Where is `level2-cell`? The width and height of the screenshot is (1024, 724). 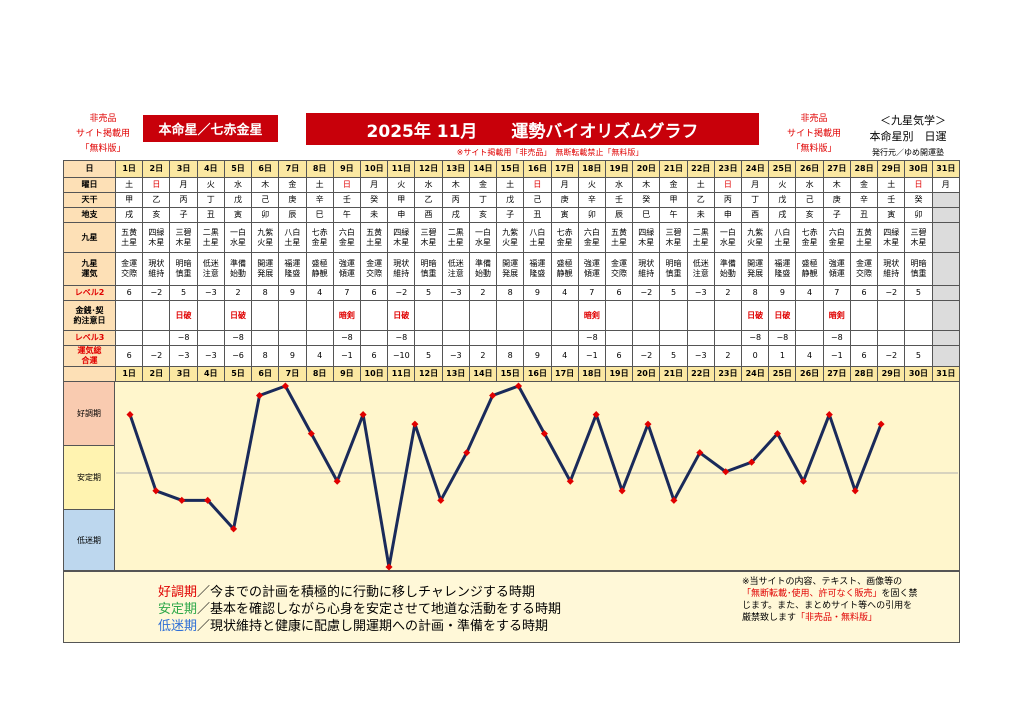
level2-cell is located at coordinates (946, 293).